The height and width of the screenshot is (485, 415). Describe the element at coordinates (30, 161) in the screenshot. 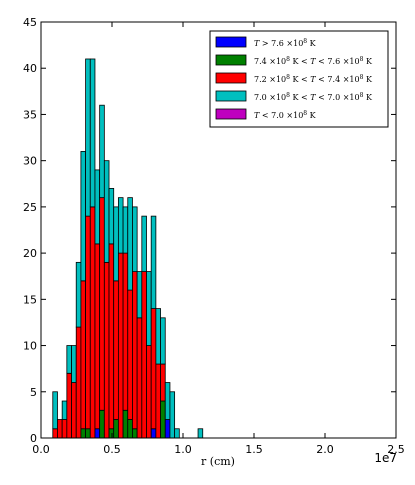

I see `y-tick-label: 30` at that location.